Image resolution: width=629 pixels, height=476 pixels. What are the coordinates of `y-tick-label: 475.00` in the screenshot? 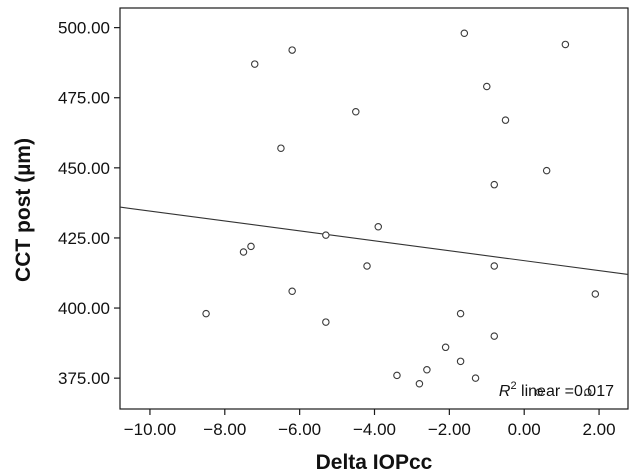 It's located at (84, 98).